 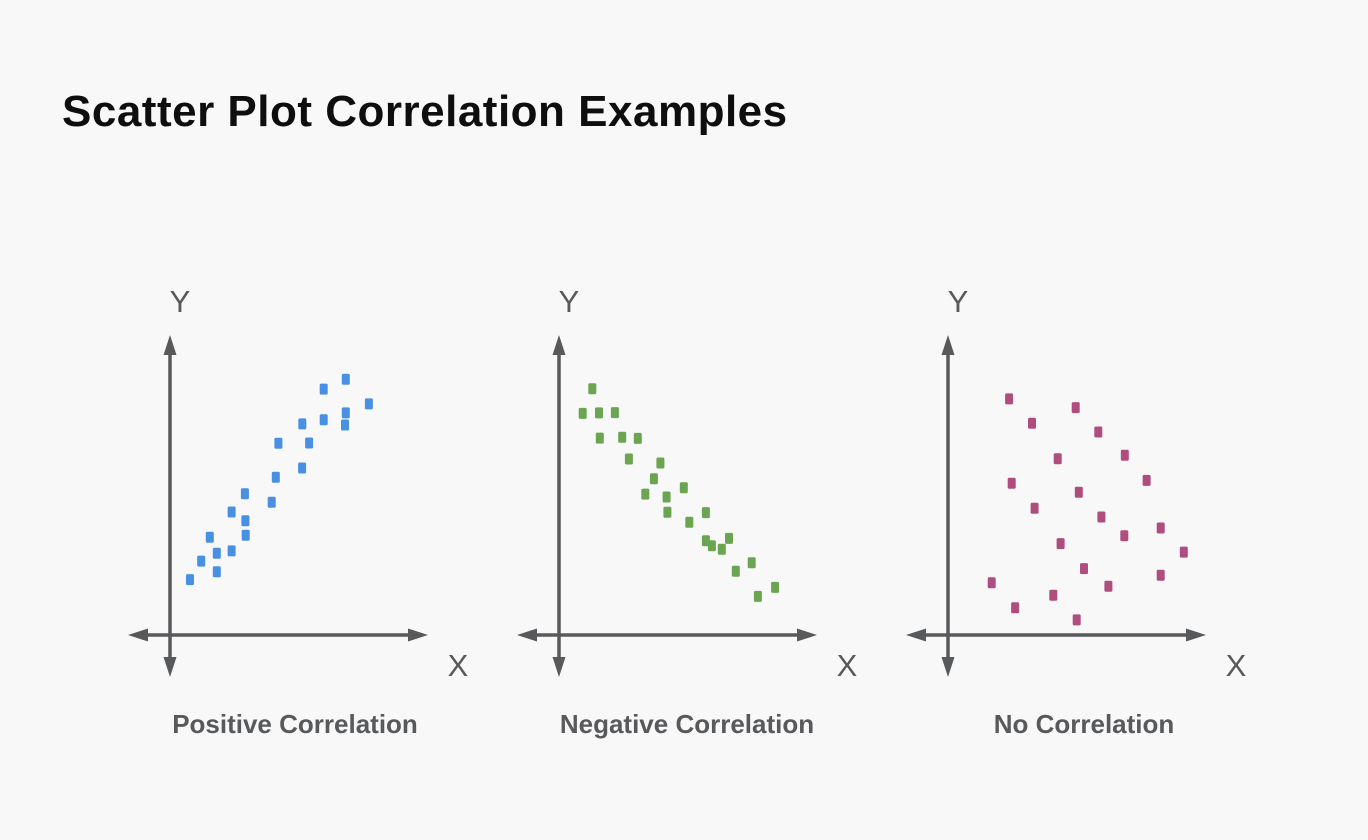 I want to click on plot-caption: No Correlation, so click(x=1084, y=724).